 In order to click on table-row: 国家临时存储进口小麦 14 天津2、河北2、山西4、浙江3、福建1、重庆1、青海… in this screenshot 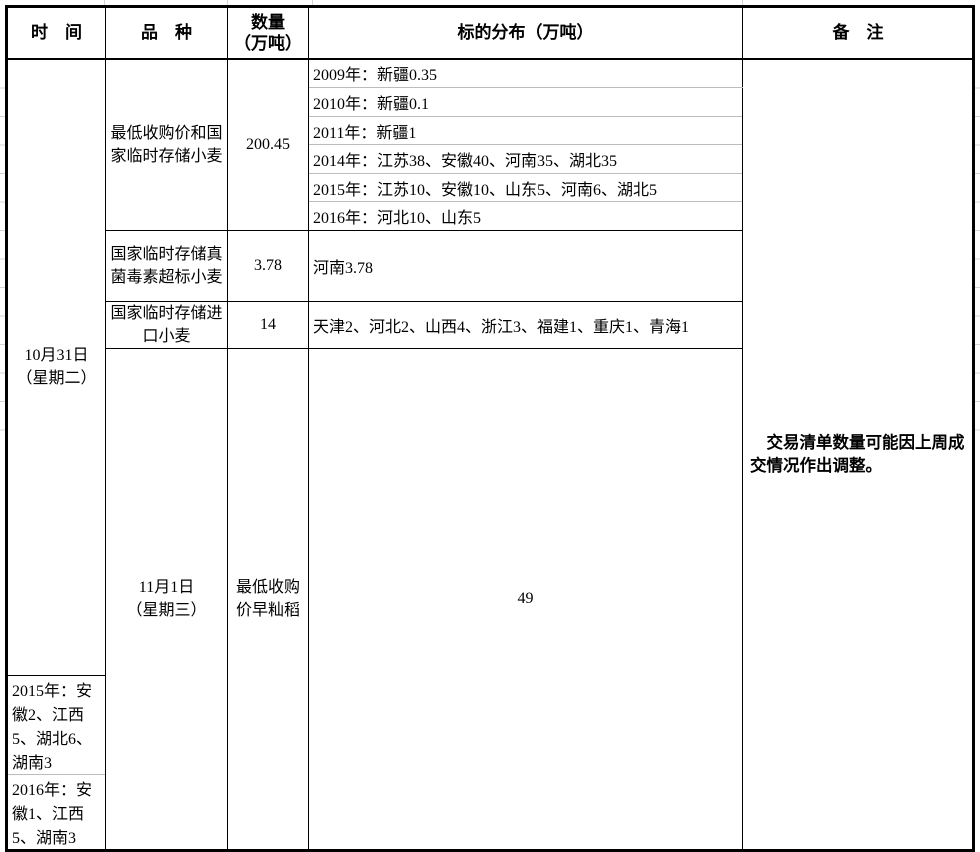, I will do `click(490, 325)`.